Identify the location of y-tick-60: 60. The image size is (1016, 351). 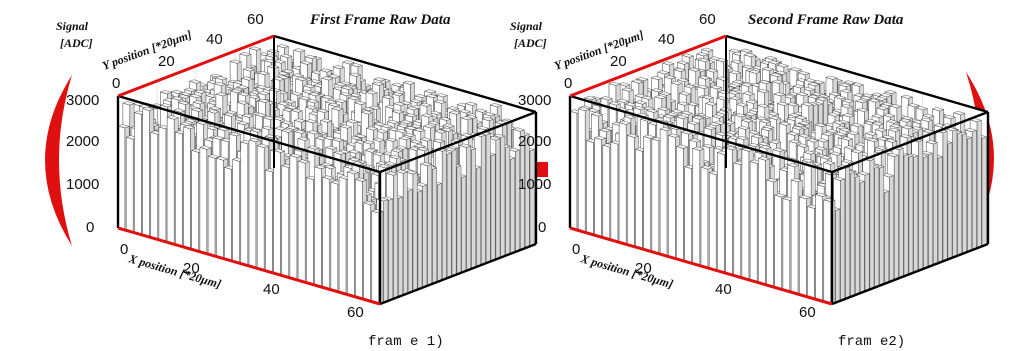
(255, 19).